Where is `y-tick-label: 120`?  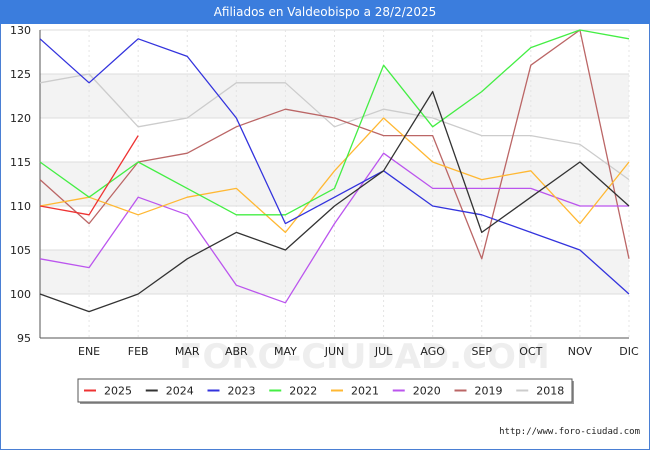
y-tick-label: 120 is located at coordinates (20, 118).